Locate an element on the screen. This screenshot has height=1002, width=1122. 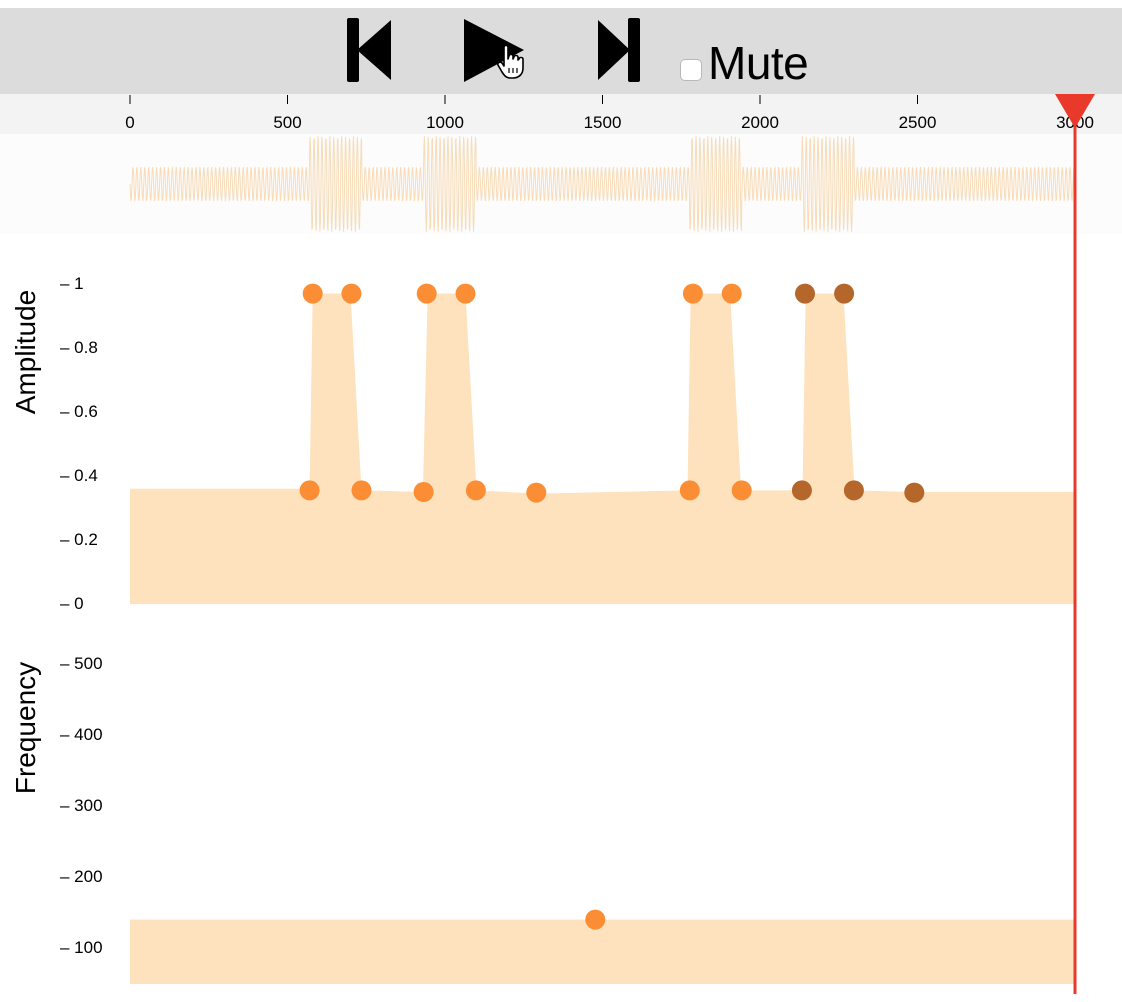
mute-checkbox is located at coordinates (691, 70).